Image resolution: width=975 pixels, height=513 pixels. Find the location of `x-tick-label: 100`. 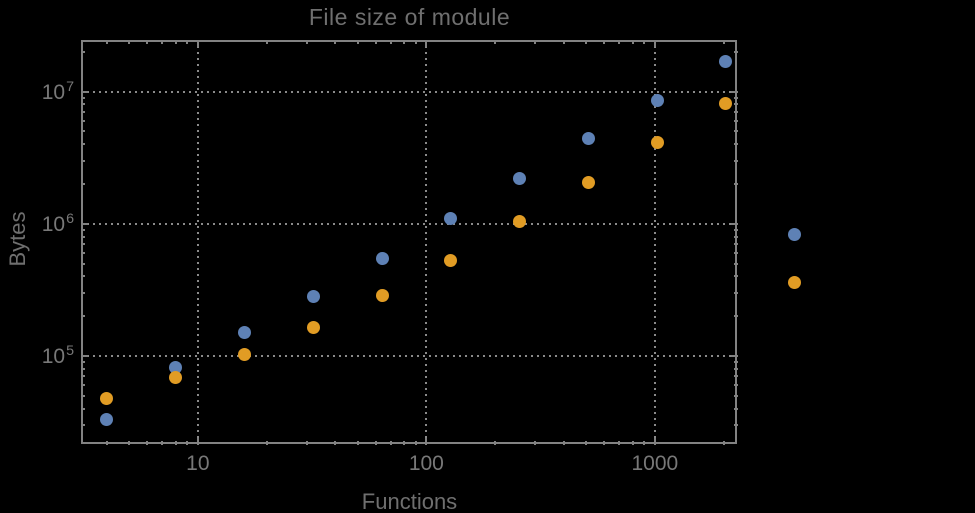

x-tick-label: 100 is located at coordinates (426, 463).